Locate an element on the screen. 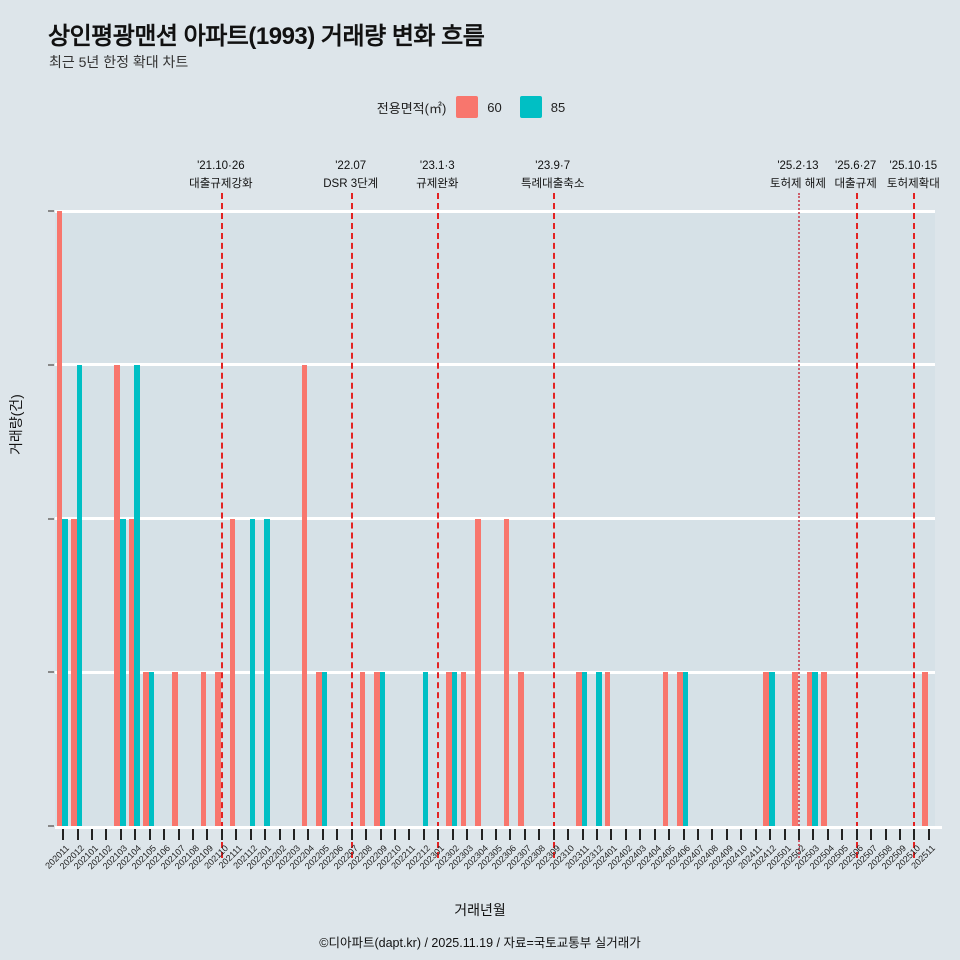  legend-label-60: 60 is located at coordinates (494, 107).